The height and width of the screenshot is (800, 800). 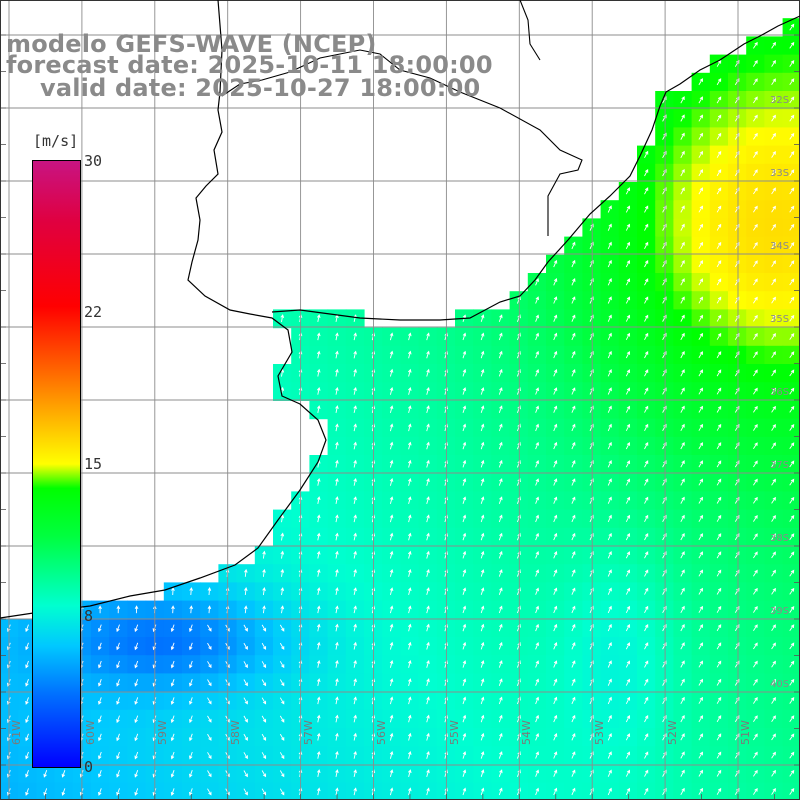 I want to click on wind-speed-cell, so click(x=246, y=791).